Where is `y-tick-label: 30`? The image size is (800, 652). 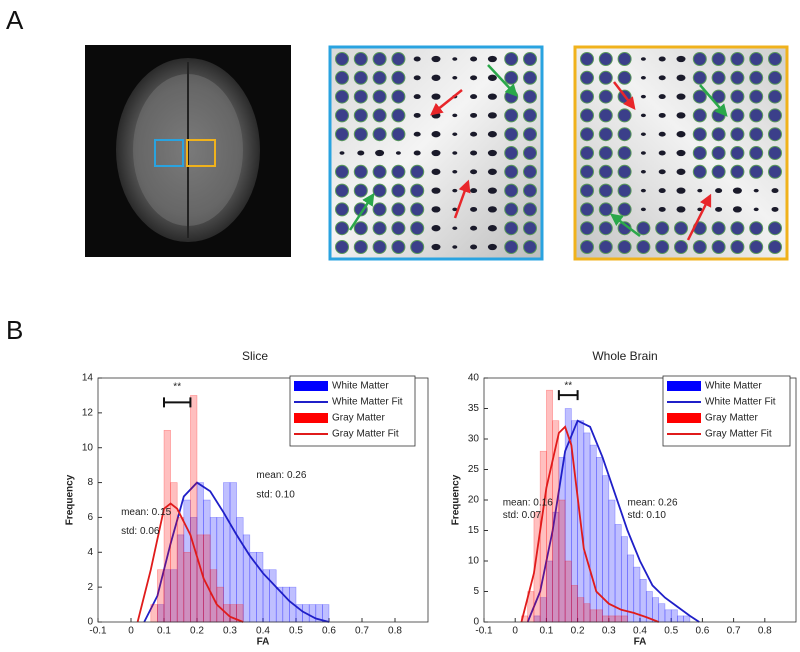
y-tick-label: 30 is located at coordinates (474, 439).